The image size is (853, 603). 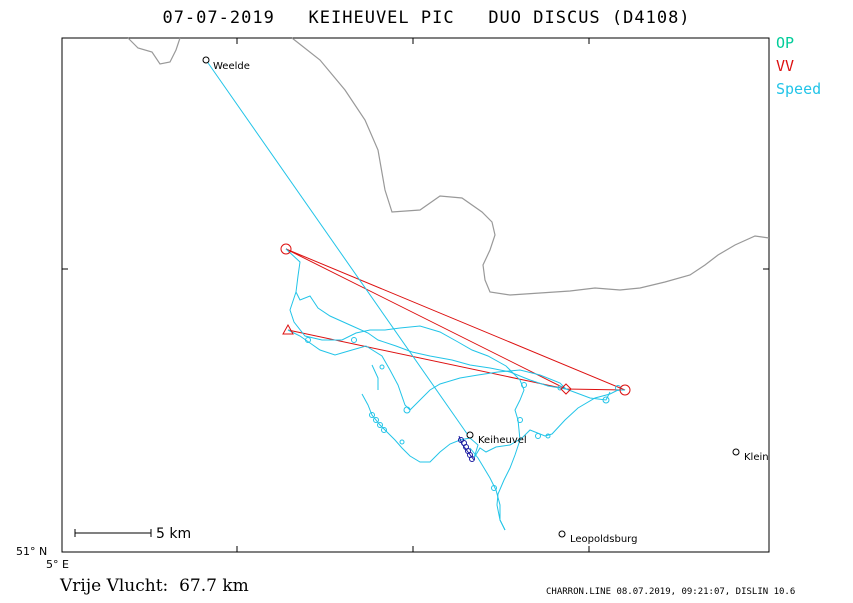 What do you see at coordinates (785, 43) in the screenshot?
I see `legend-op: OP` at bounding box center [785, 43].